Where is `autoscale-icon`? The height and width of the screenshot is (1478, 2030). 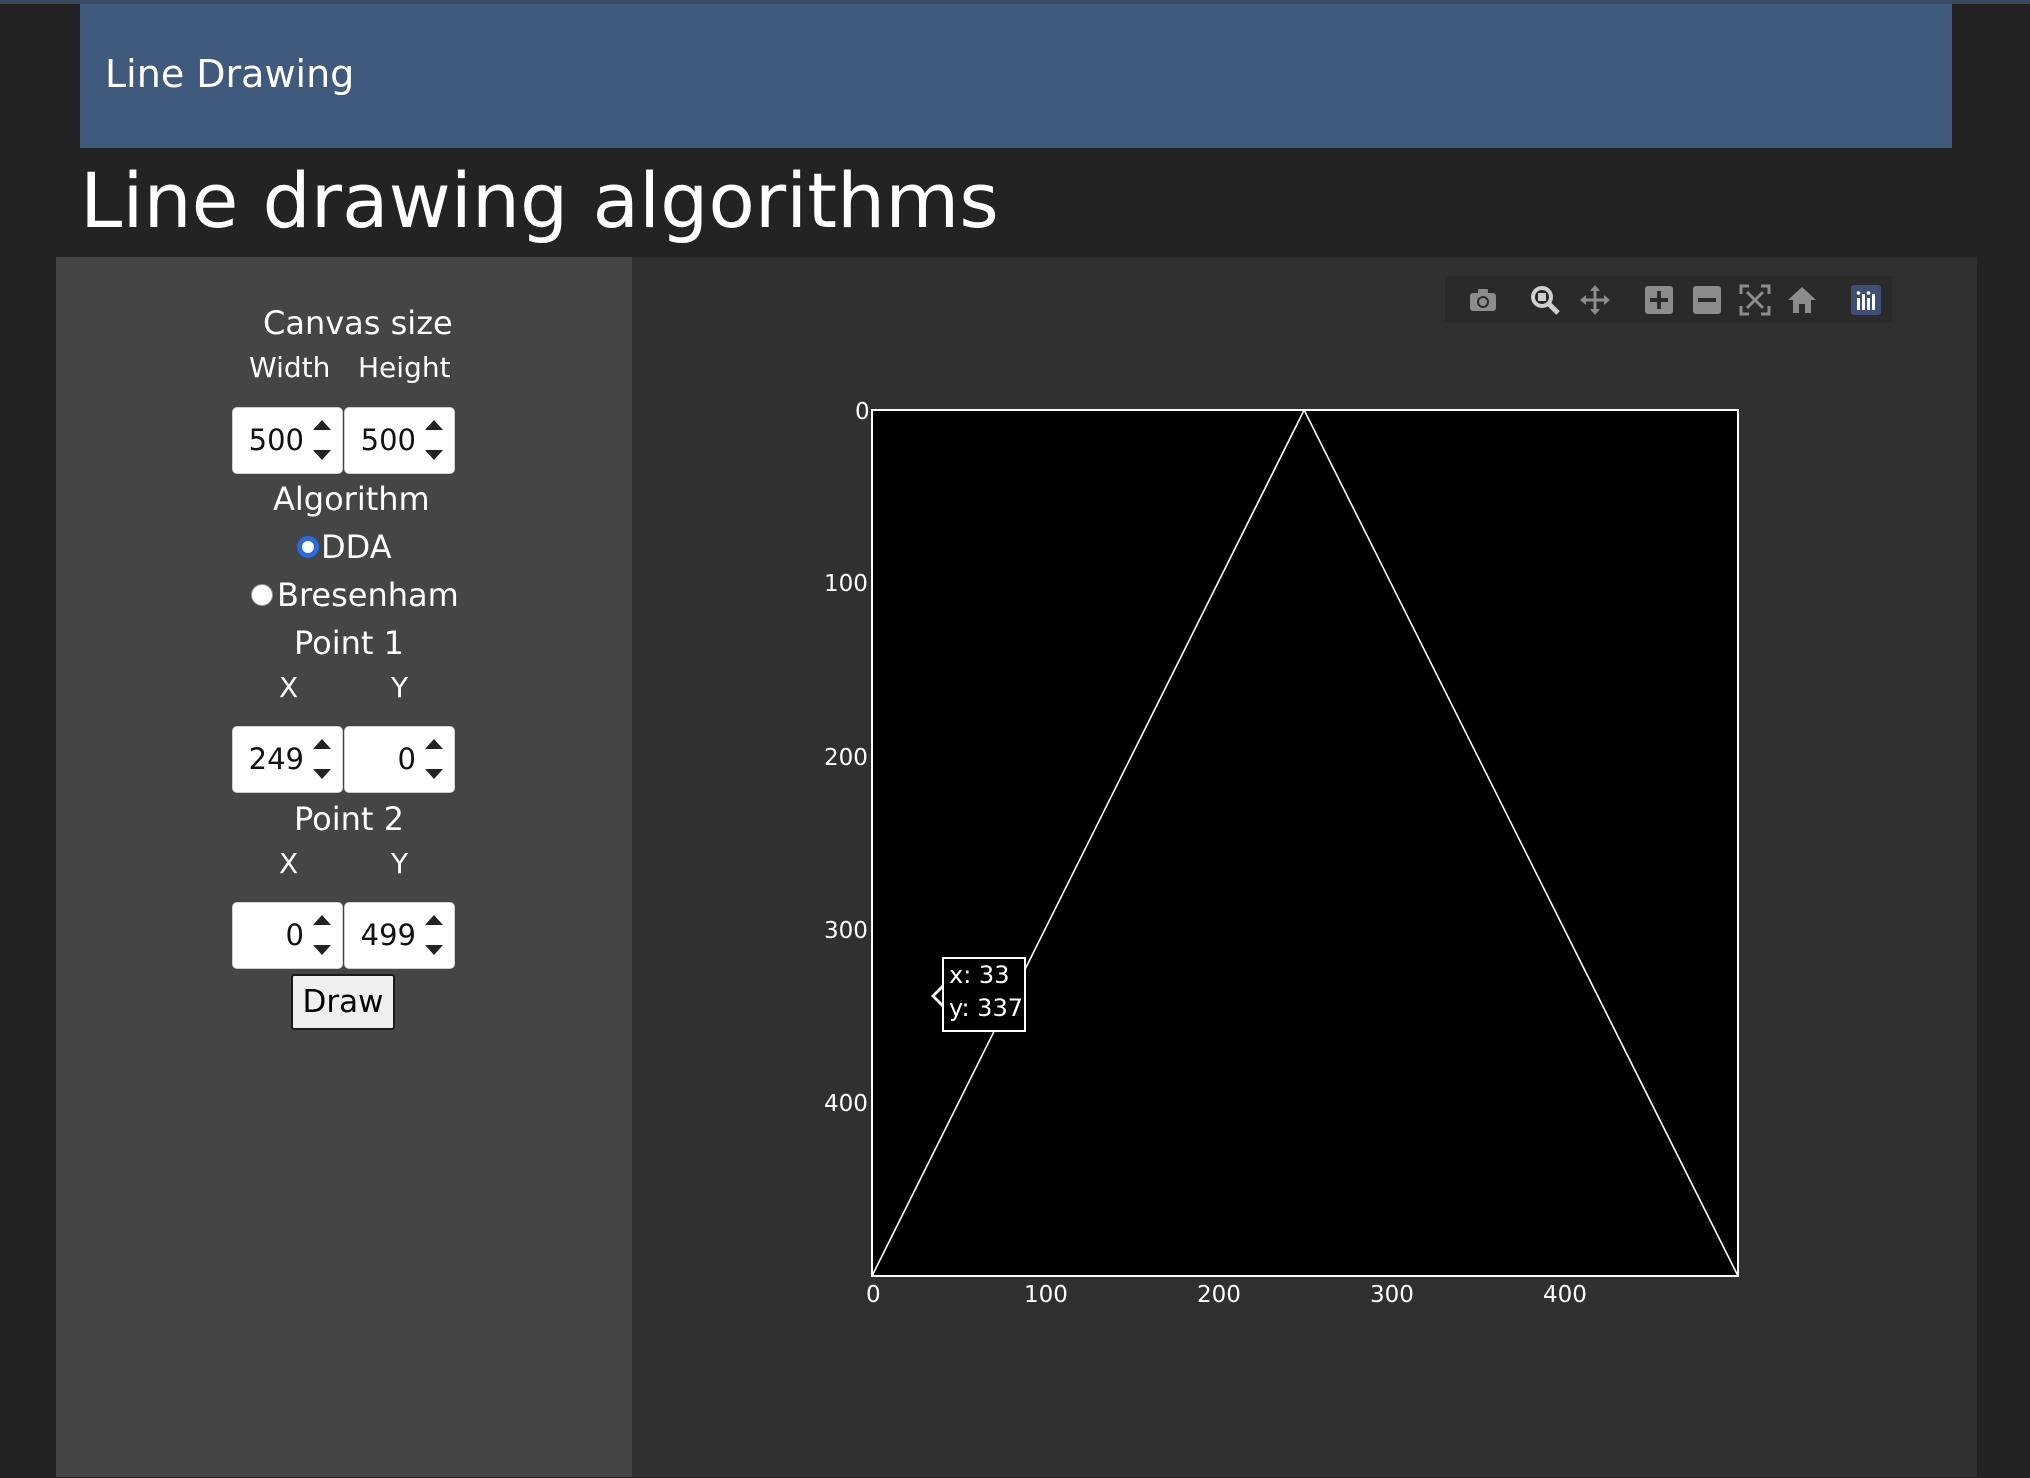 autoscale-icon is located at coordinates (1755, 300).